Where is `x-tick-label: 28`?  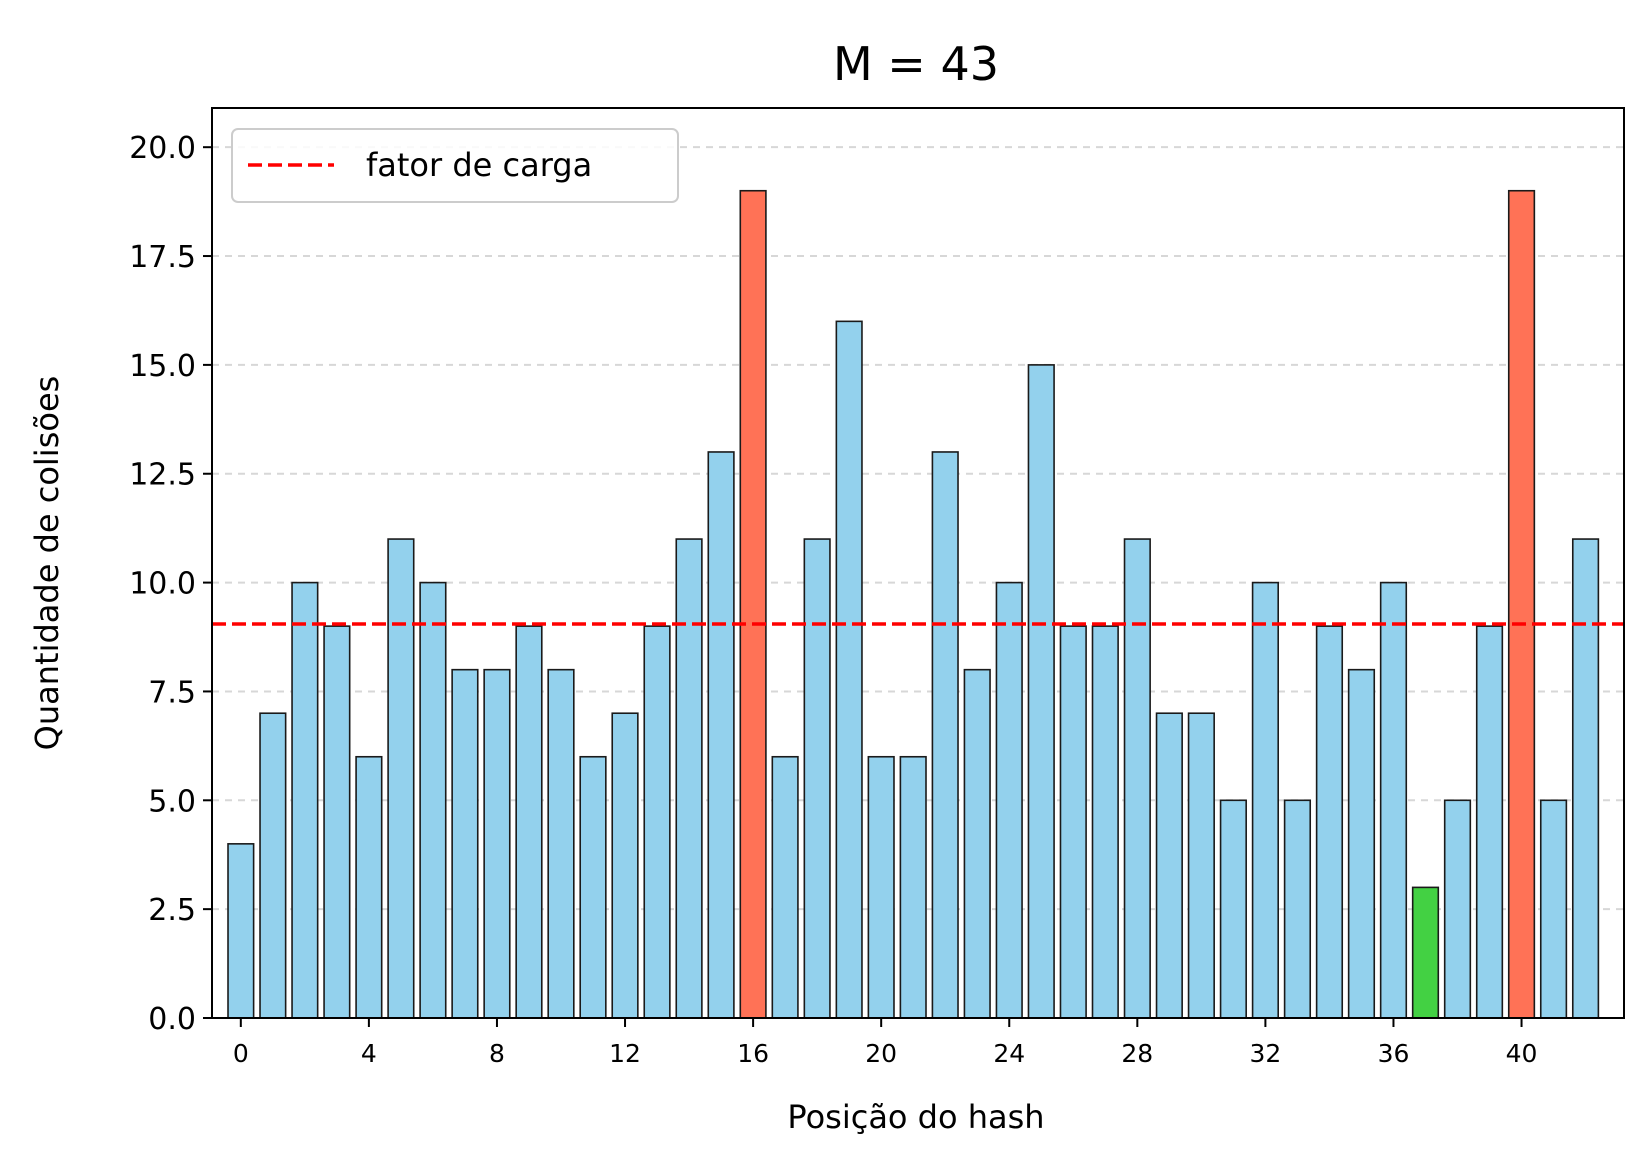 x-tick-label: 28 is located at coordinates (1137, 1053).